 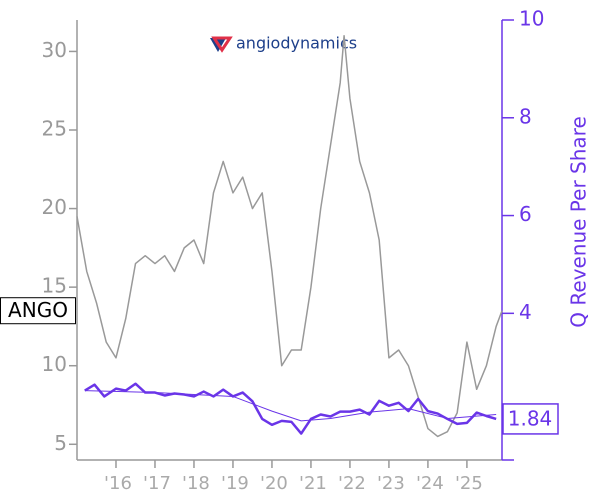 What do you see at coordinates (235, 483) in the screenshot?
I see `x-tick-label: '19` at bounding box center [235, 483].